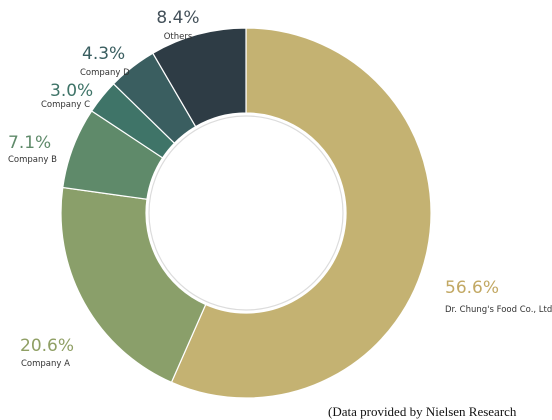 This screenshot has height=420, width=552. Describe the element at coordinates (45, 364) in the screenshot. I see `slice-label-company-a: Company A` at that location.